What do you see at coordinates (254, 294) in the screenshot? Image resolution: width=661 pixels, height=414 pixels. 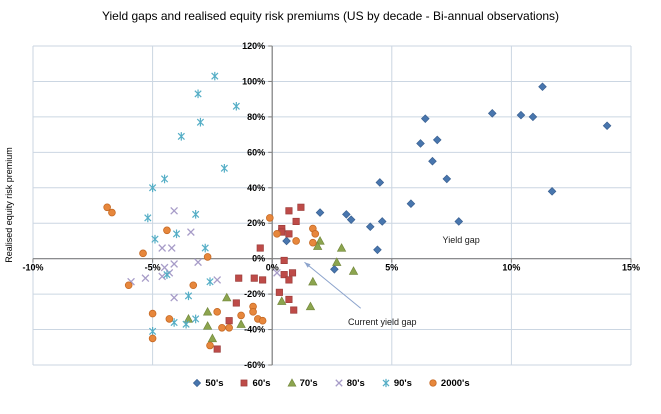 I see `y-tick-label: -20%` at bounding box center [254, 294].